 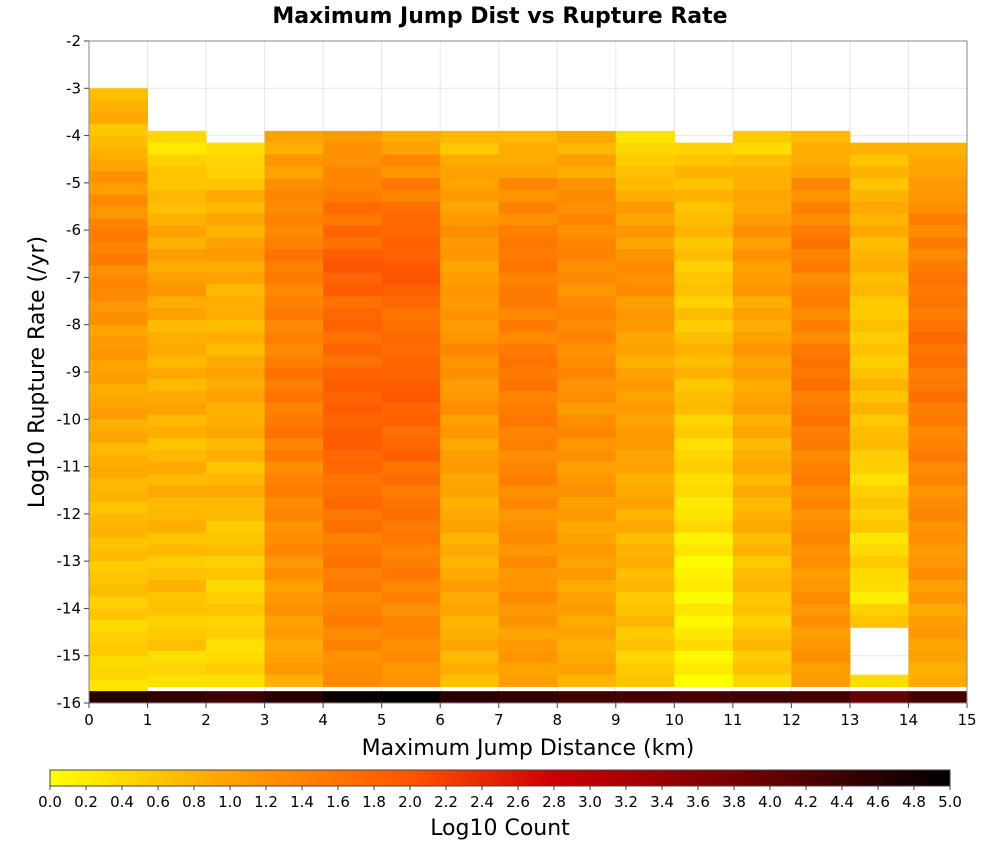 I want to click on y-tick-label: -13, so click(x=69, y=561).